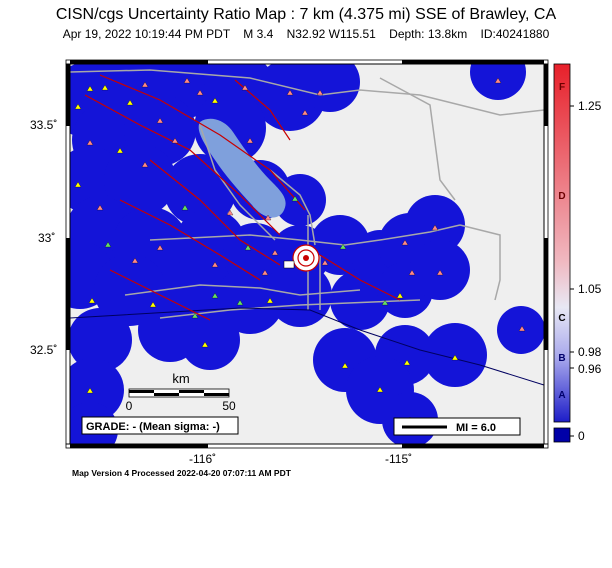 The height and width of the screenshot is (568, 612). Describe the element at coordinates (515, 34) in the screenshot. I see `event-id: ID:40241880` at that location.